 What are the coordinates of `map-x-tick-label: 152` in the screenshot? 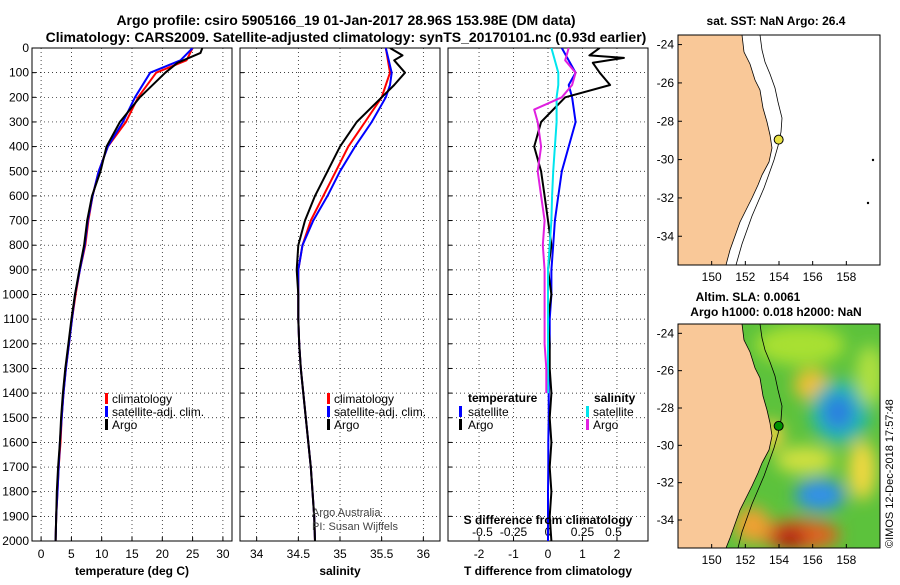 It's located at (745, 277).